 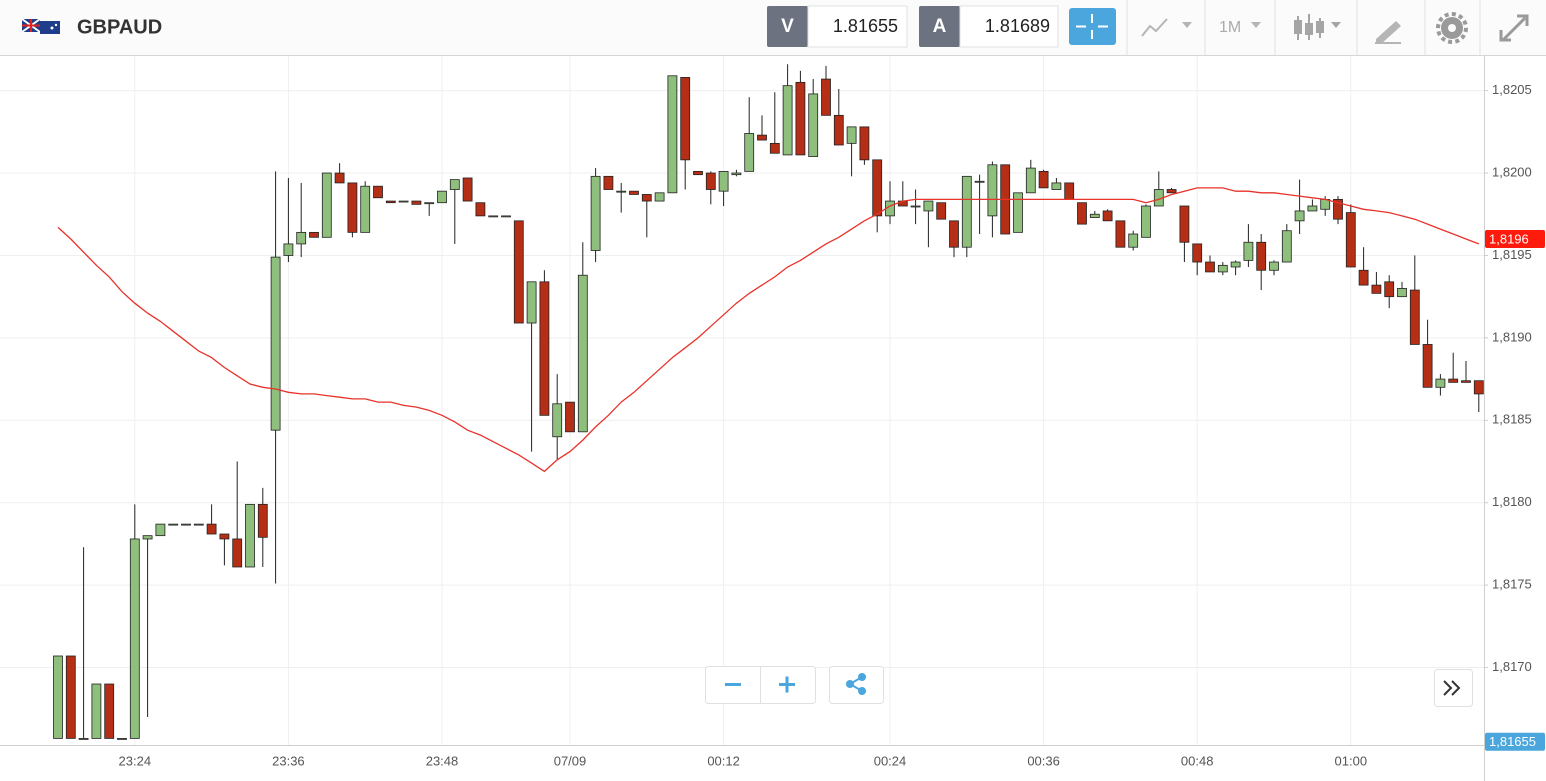 What do you see at coordinates (570, 760) in the screenshot?
I see `x-tick-label: 07/09` at bounding box center [570, 760].